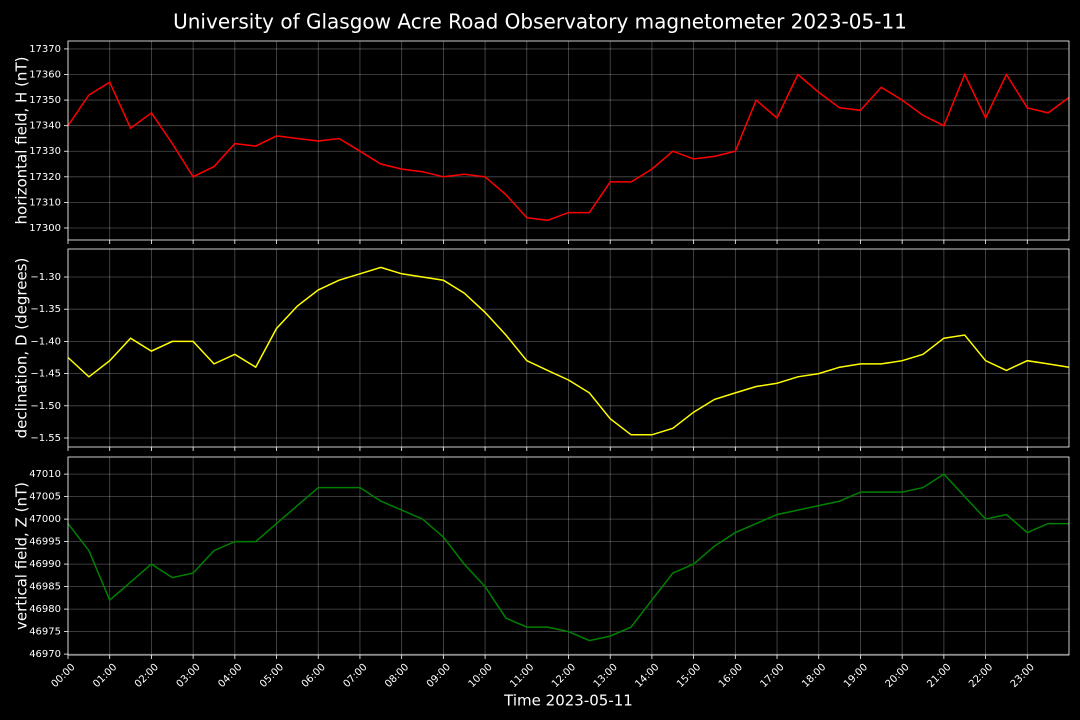  I want to click on y-tick-label: 46990, so click(45, 564).